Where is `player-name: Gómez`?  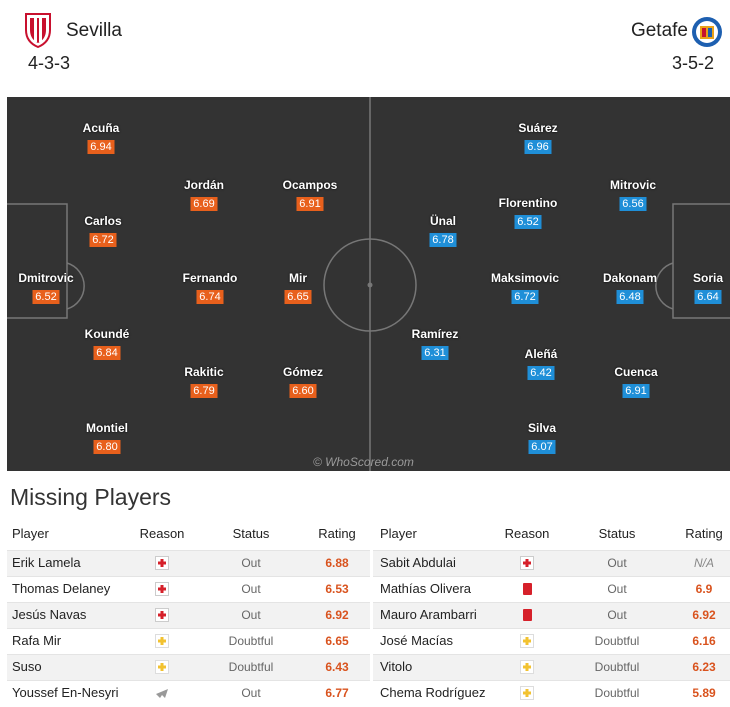 player-name: Gómez is located at coordinates (303, 372).